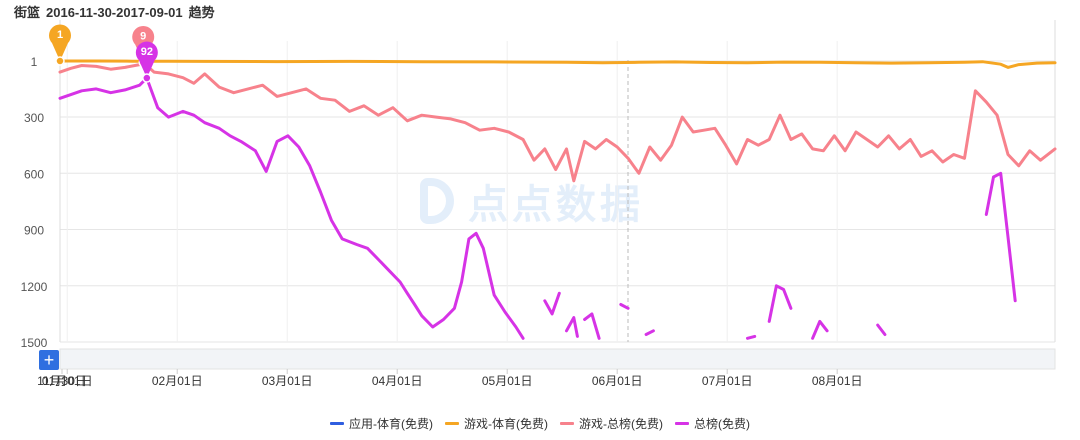  Describe the element at coordinates (722, 424) in the screenshot. I see `legend-label: 总榜(免费)` at that location.